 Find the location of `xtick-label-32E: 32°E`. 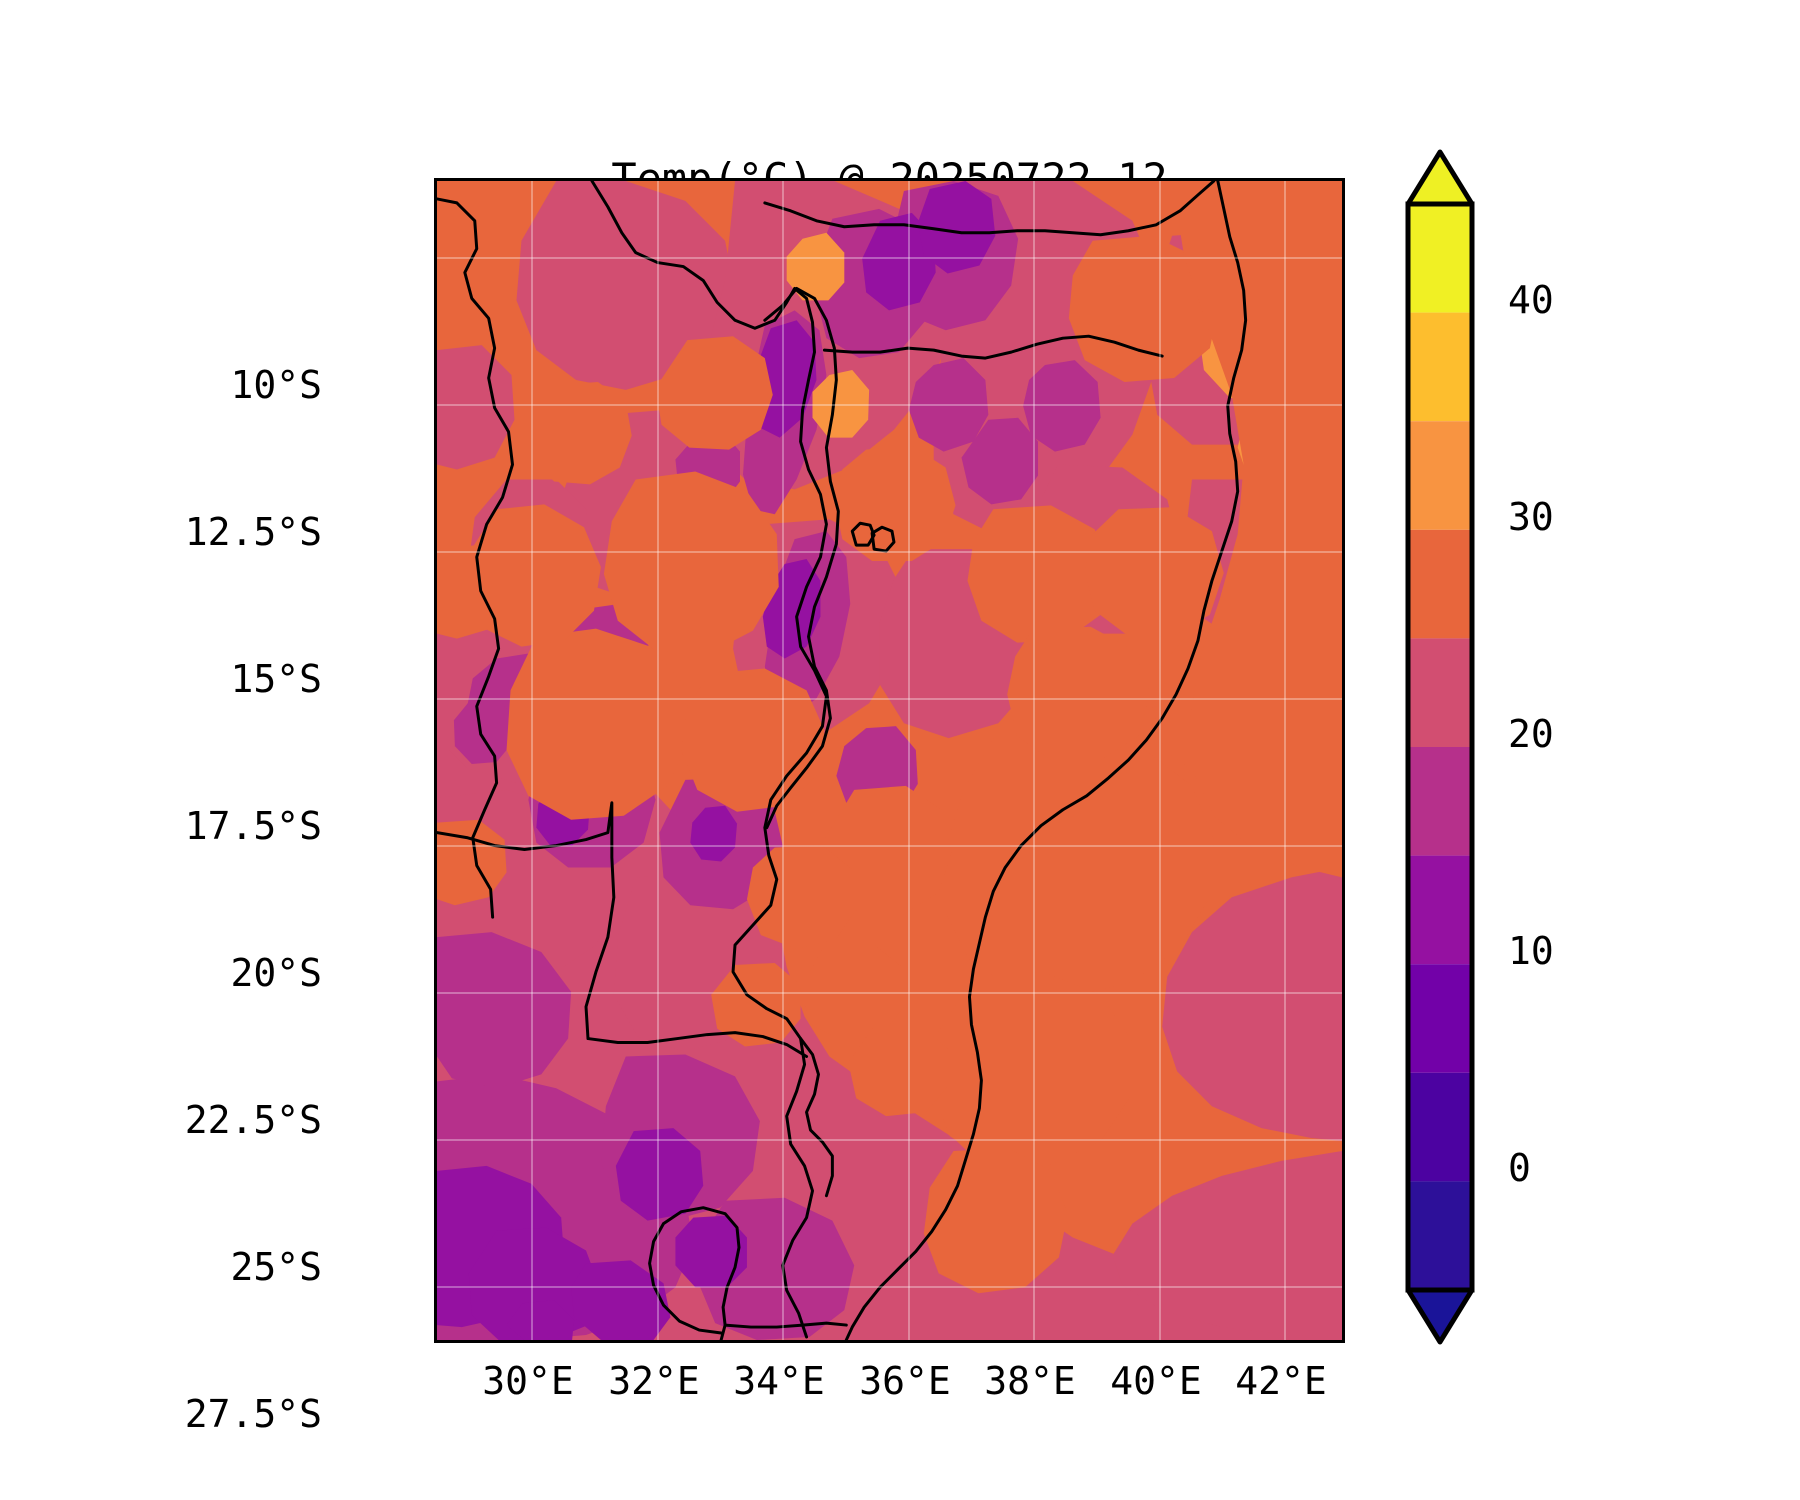

xtick-label-32E: 32°E is located at coordinates (654, 1381).